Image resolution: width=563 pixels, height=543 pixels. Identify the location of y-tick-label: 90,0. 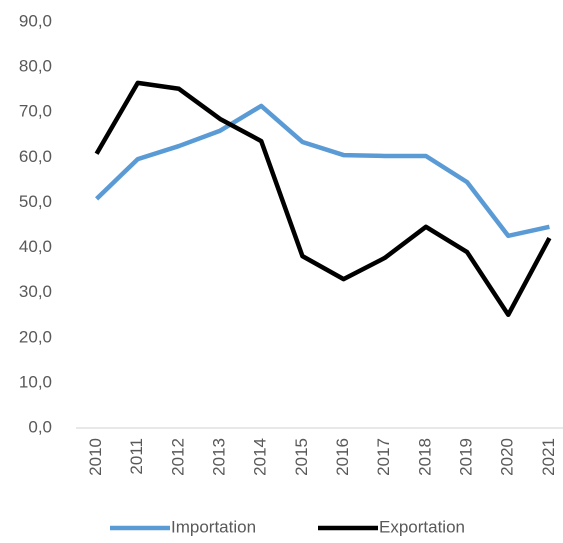
(35, 20).